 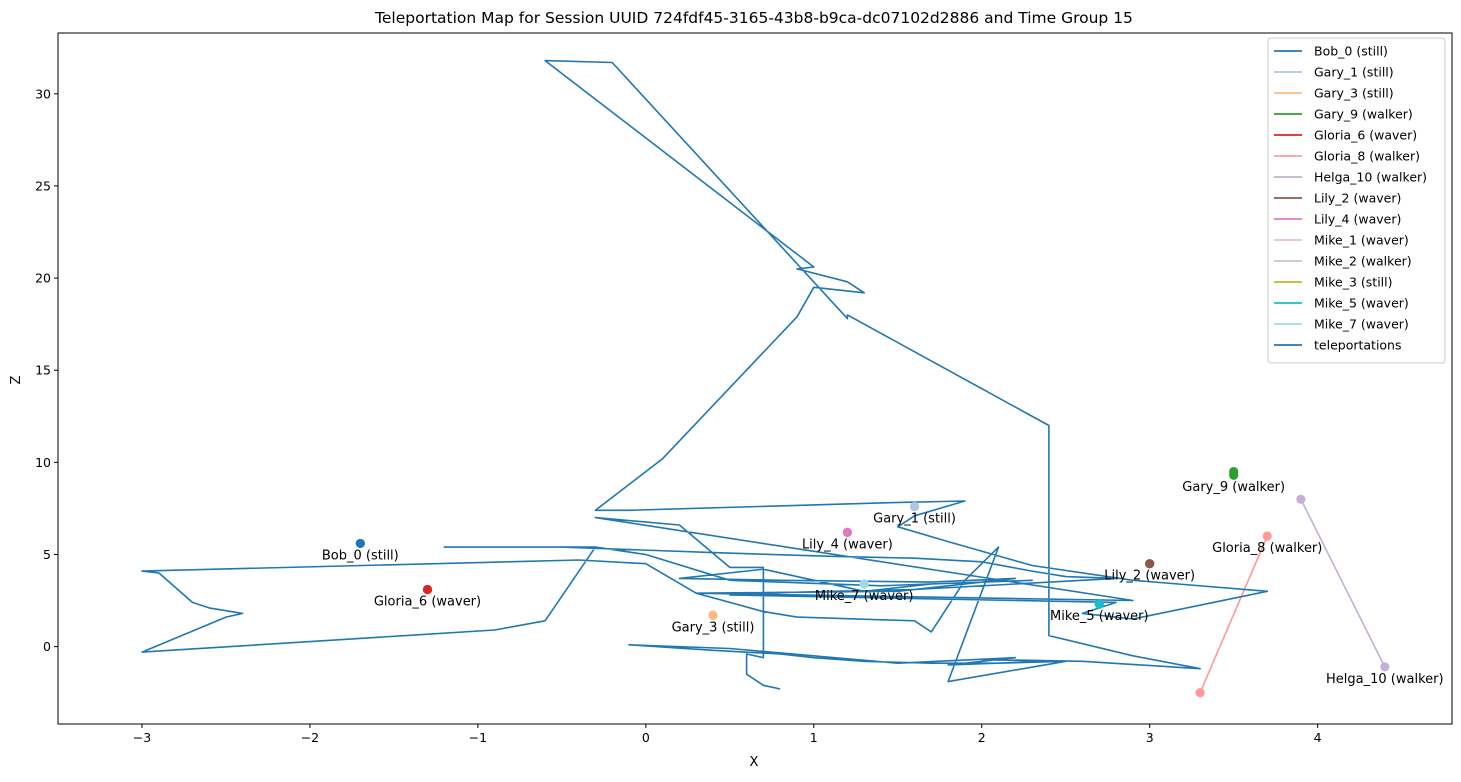 What do you see at coordinates (16, 379) in the screenshot?
I see `y-axis-label: Z` at bounding box center [16, 379].